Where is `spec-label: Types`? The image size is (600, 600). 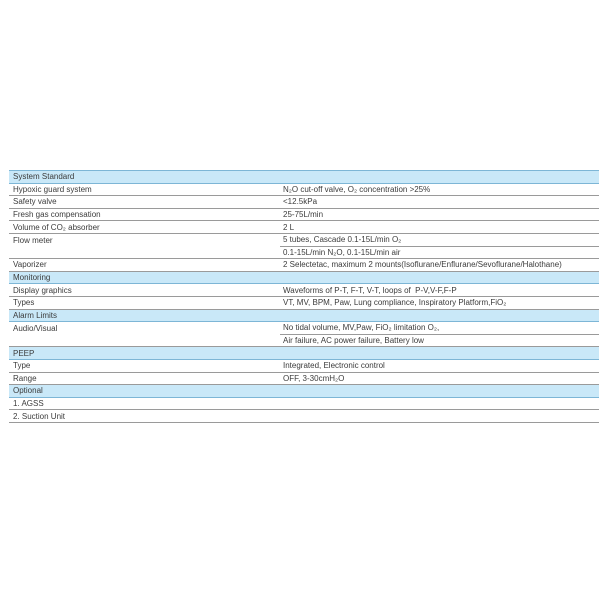
spec-label: Types is located at coordinates (24, 303).